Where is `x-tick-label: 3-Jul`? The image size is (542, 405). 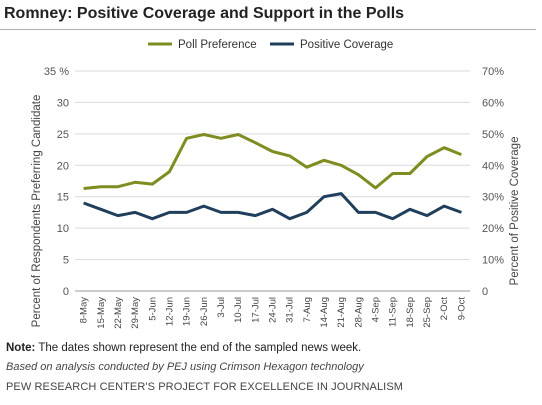 x-tick-label: 3-Jul is located at coordinates (221, 307).